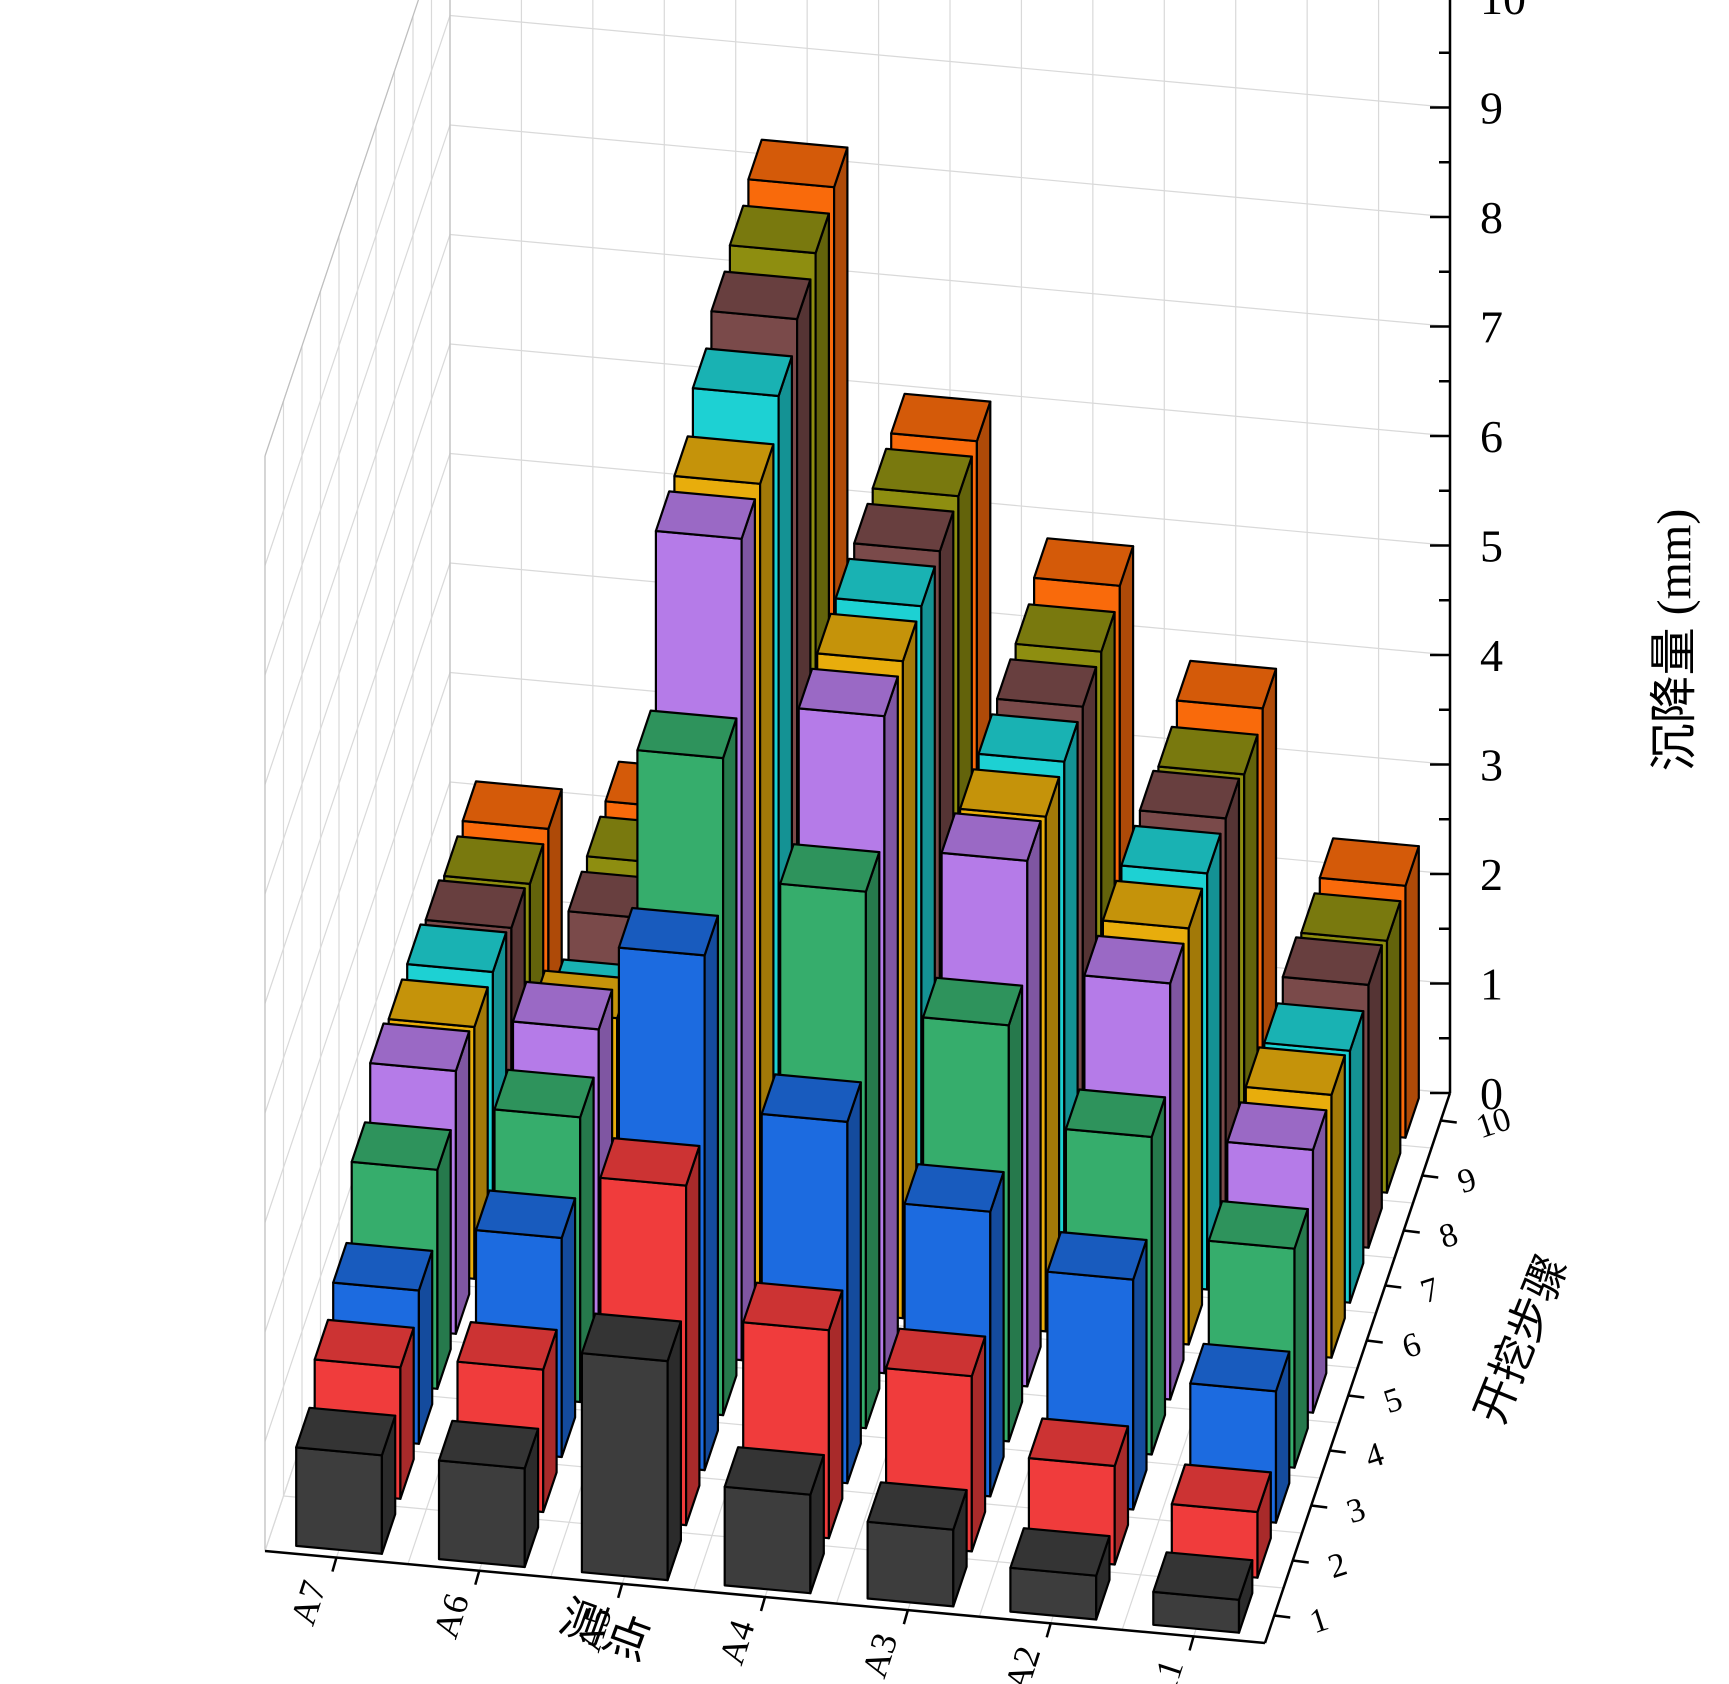 Image resolution: width=1729 pixels, height=1684 pixels. Describe the element at coordinates (1467, 1181) in the screenshot. I see `y-tick-label: 9` at that location.